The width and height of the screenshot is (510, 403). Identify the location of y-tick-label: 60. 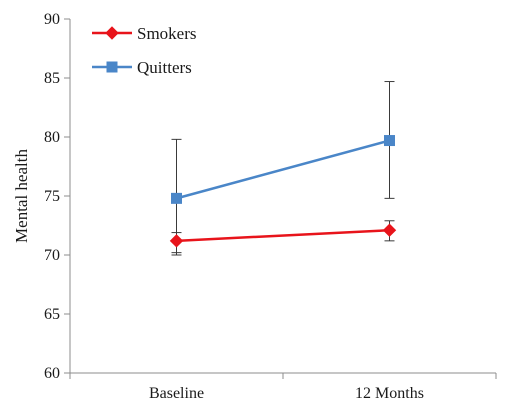
(52, 373).